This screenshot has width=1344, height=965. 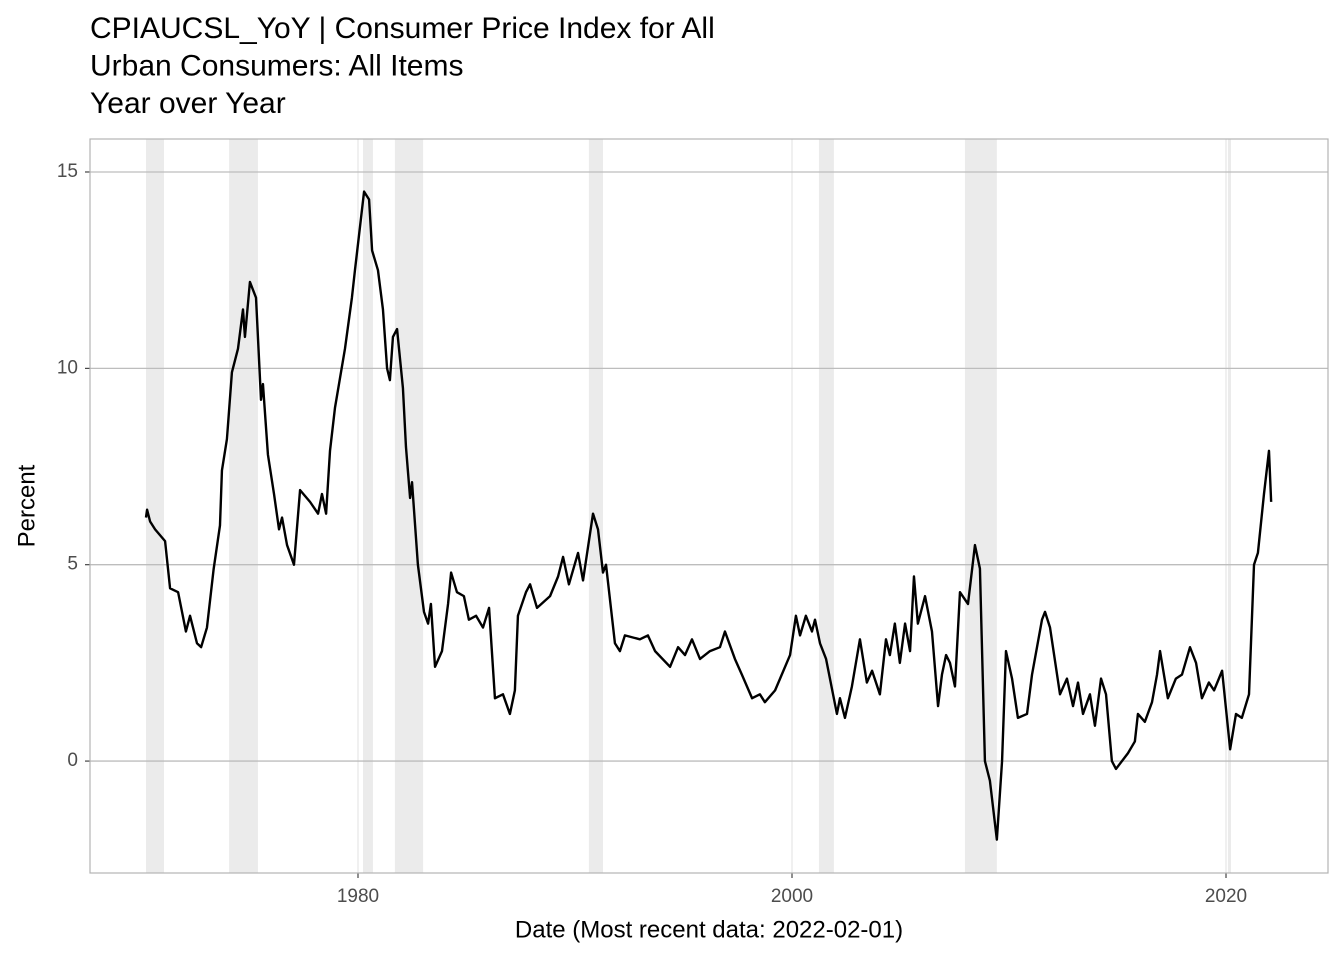 What do you see at coordinates (276, 65) in the screenshot?
I see `chart-title: Urban Consumers: All Items` at bounding box center [276, 65].